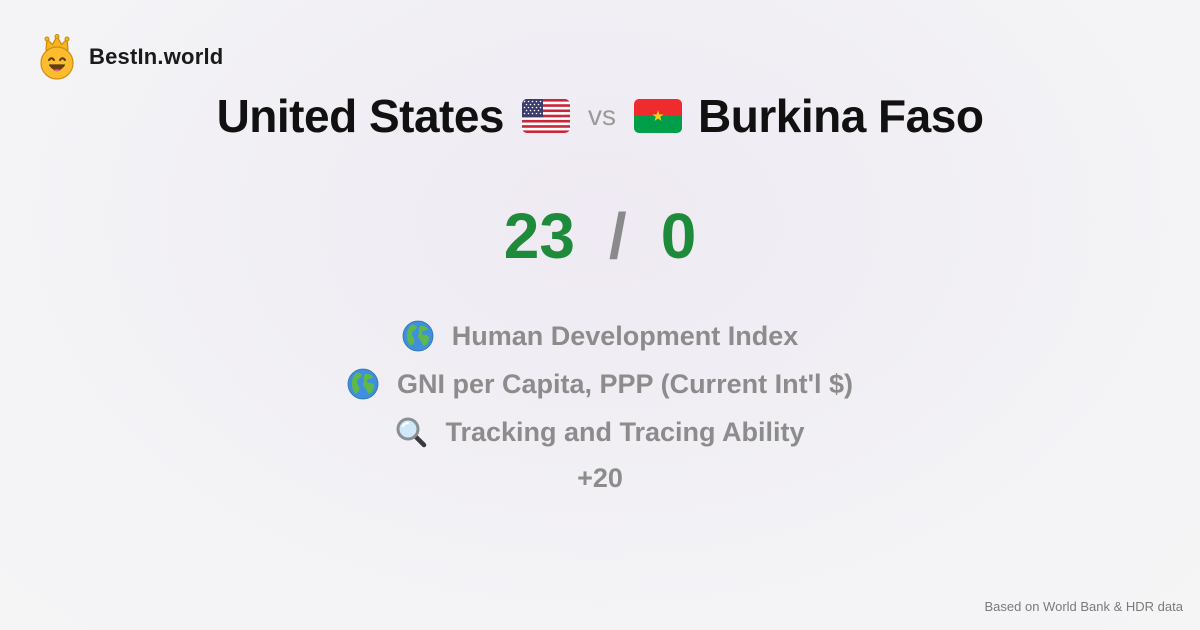 The width and height of the screenshot is (1200, 630). What do you see at coordinates (841, 116) in the screenshot?
I see `right-country-name: Burkina Faso` at bounding box center [841, 116].